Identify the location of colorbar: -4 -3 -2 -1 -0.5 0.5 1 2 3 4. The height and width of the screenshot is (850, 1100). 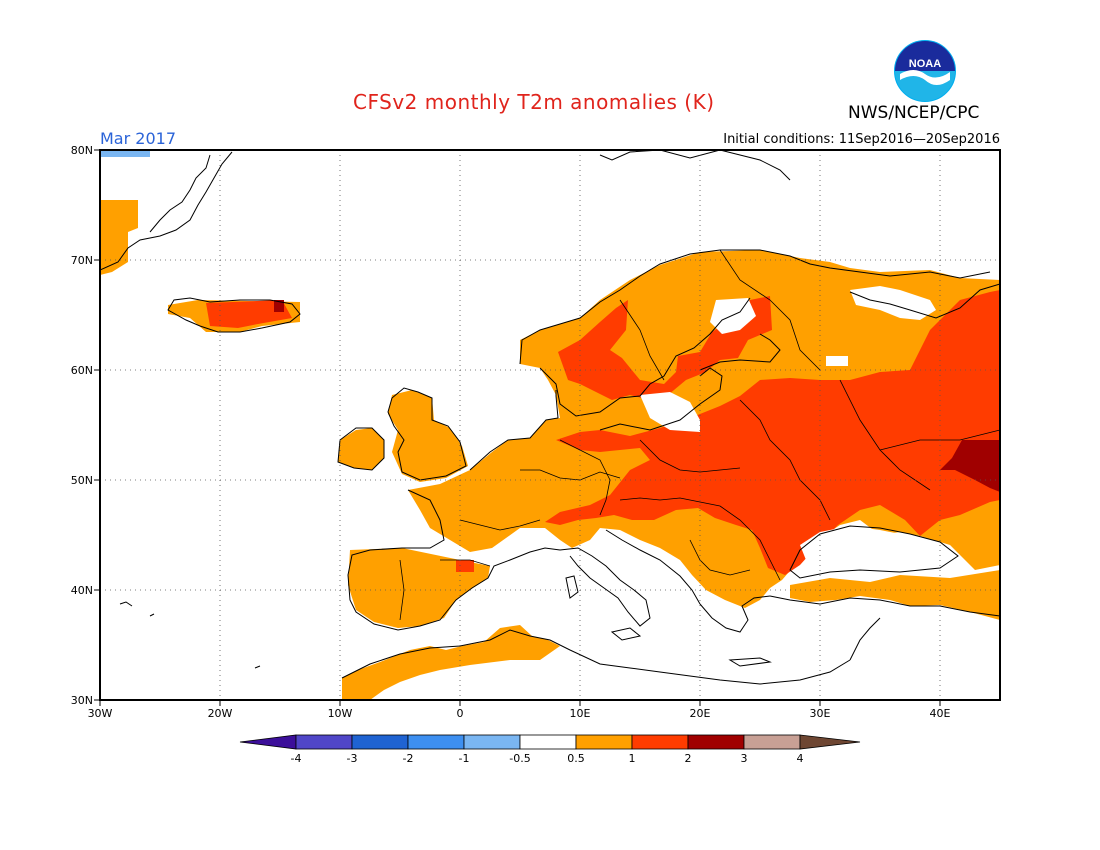
(550, 749).